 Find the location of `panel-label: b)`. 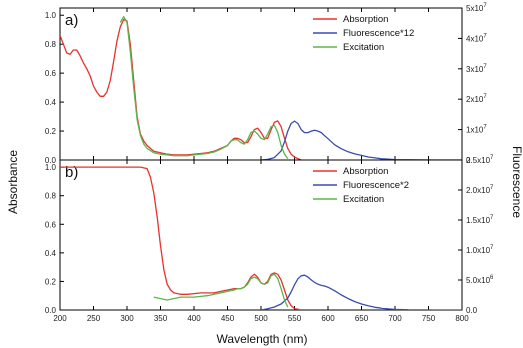

panel-label: b) is located at coordinates (71, 172).